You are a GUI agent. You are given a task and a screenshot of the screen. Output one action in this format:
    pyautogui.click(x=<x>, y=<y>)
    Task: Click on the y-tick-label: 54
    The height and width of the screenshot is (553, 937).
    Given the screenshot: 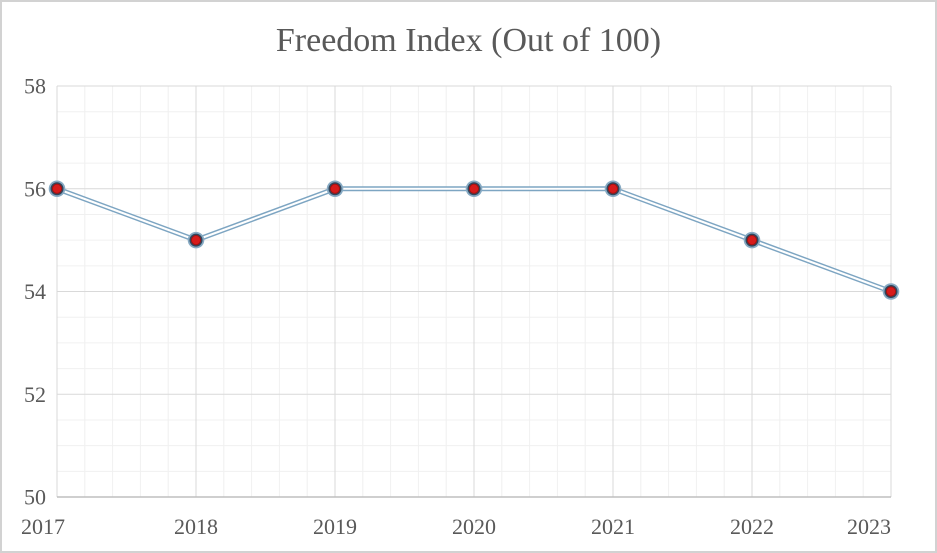 What is the action you would take?
    pyautogui.click(x=35, y=291)
    